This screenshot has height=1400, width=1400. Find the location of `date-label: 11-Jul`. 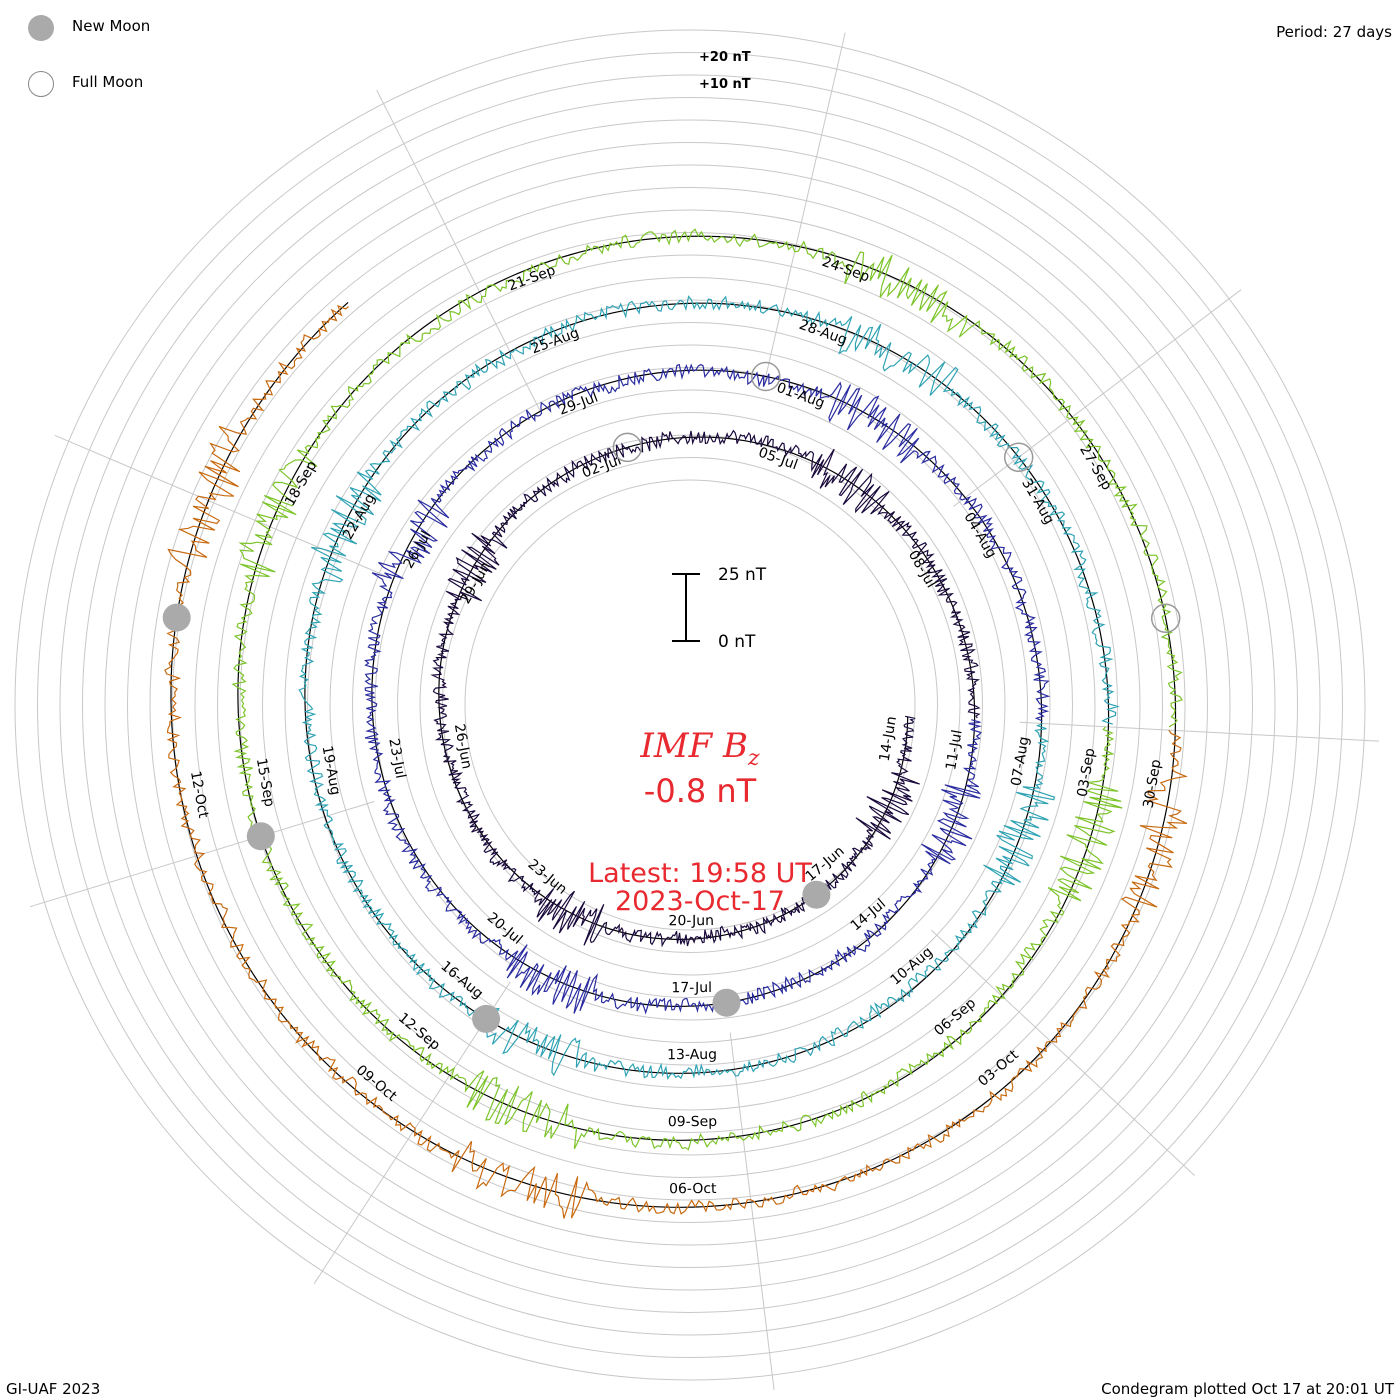

date-label: 11-Jul is located at coordinates (954, 750).